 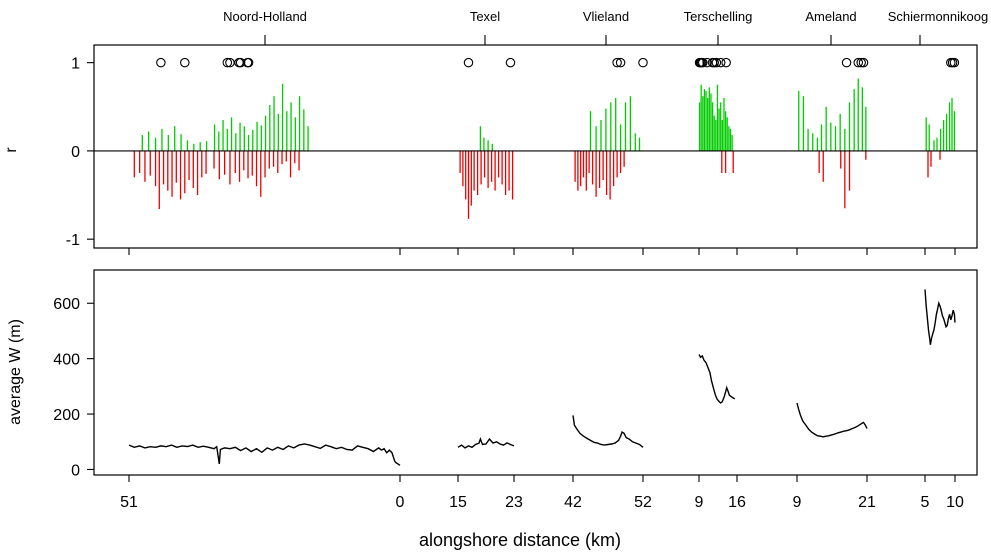 What do you see at coordinates (73, 240) in the screenshot?
I see `y-tick-label: -1` at bounding box center [73, 240].